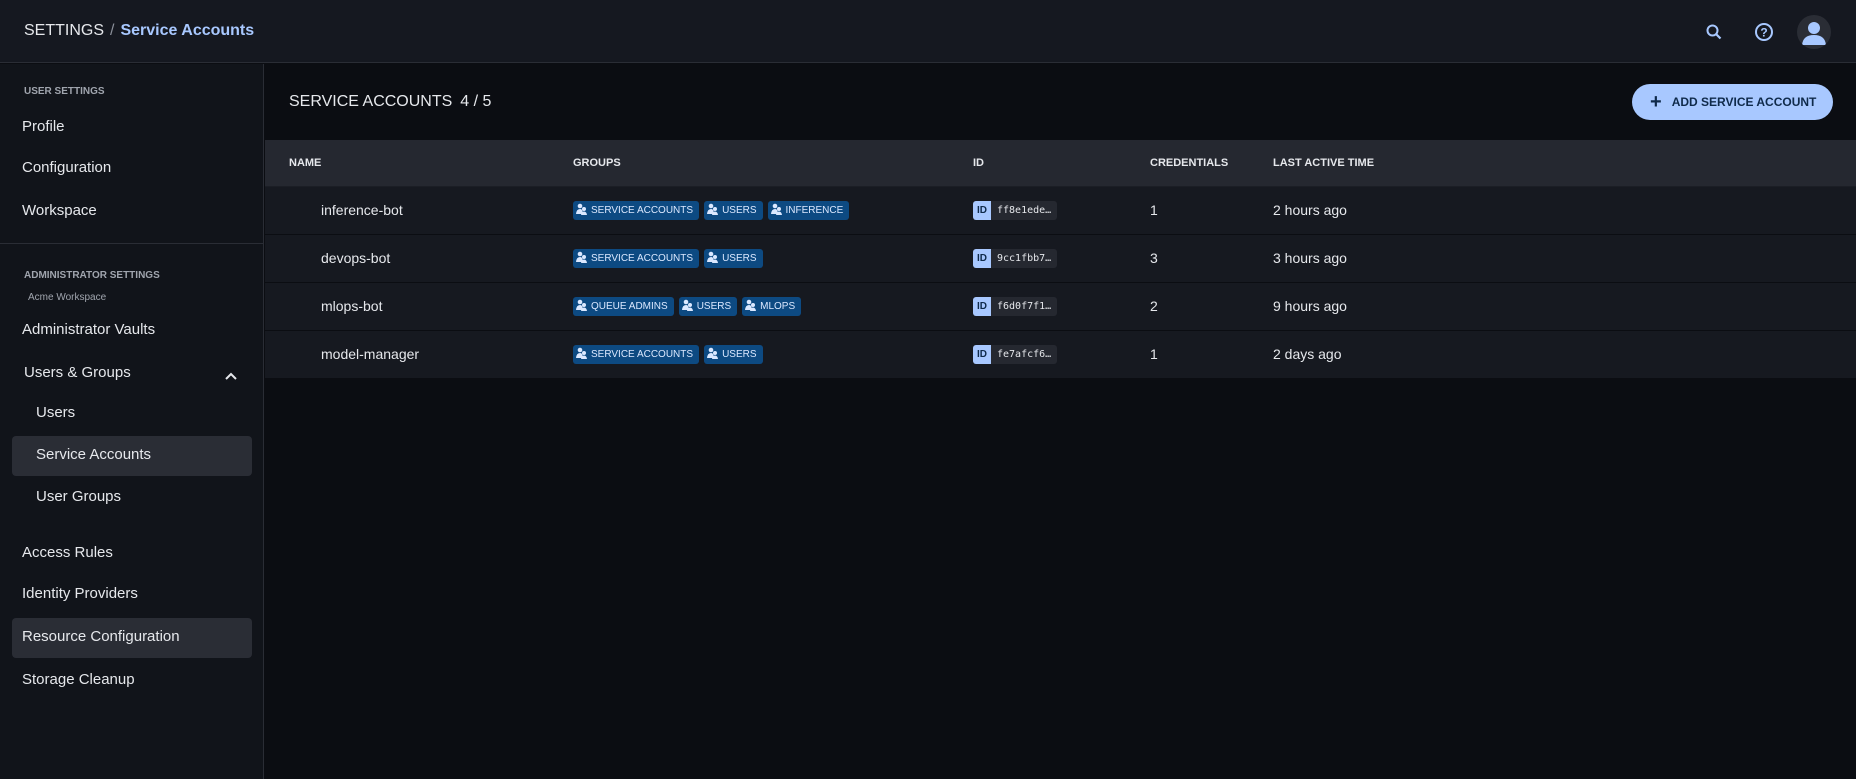 The width and height of the screenshot is (1856, 779). I want to click on plus-icon: +, so click(1656, 102).